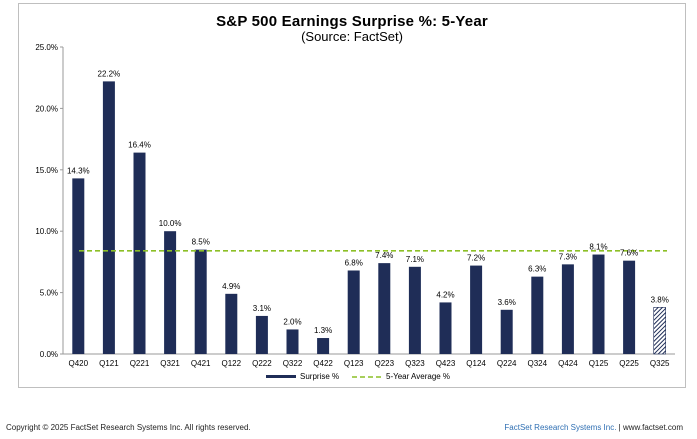 The image size is (697, 439). What do you see at coordinates (629, 253) in the screenshot?
I see `bar-value-label: 7.6%` at bounding box center [629, 253].